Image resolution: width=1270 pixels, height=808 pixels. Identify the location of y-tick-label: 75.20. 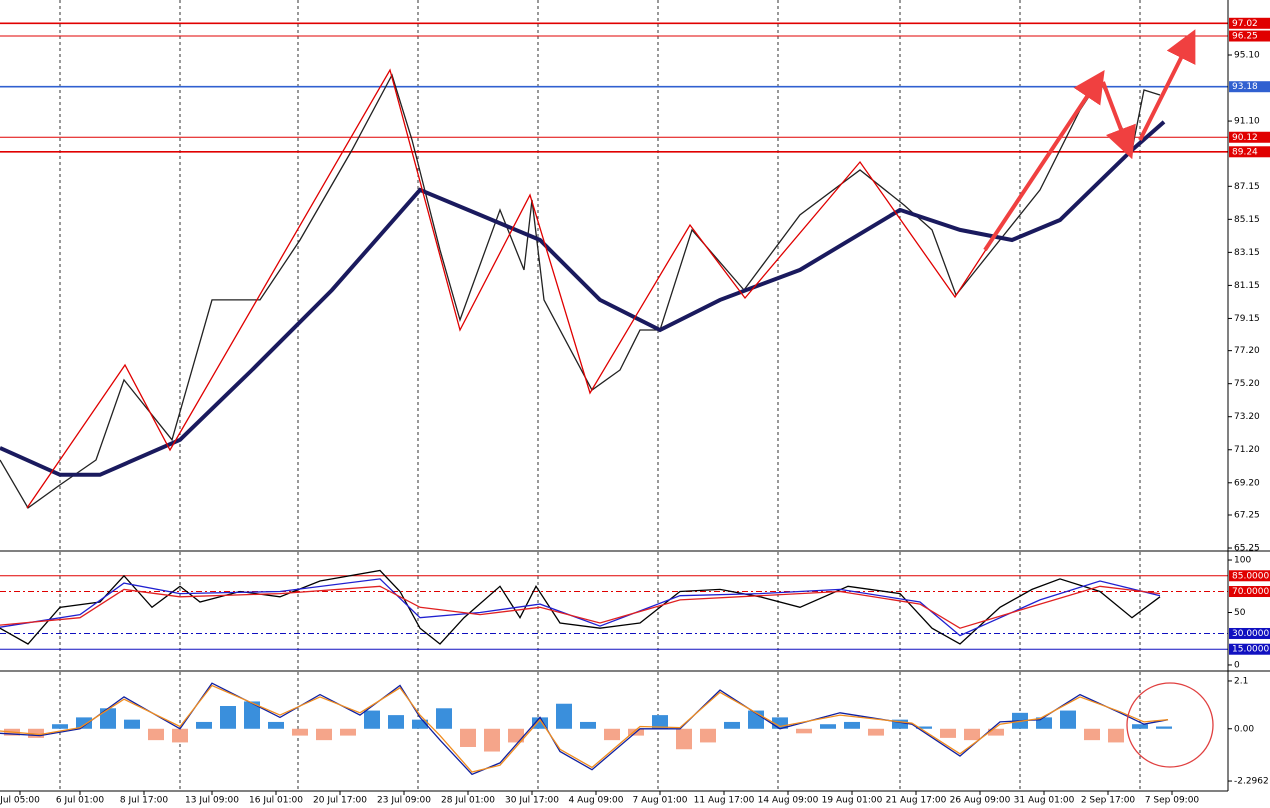
(1247, 384).